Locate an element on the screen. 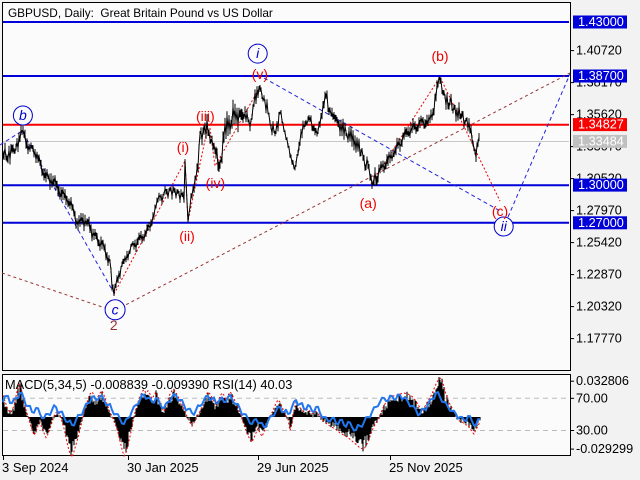 This screenshot has width=640, height=480. svg-text: 30 Jan 2025 is located at coordinates (163, 467).